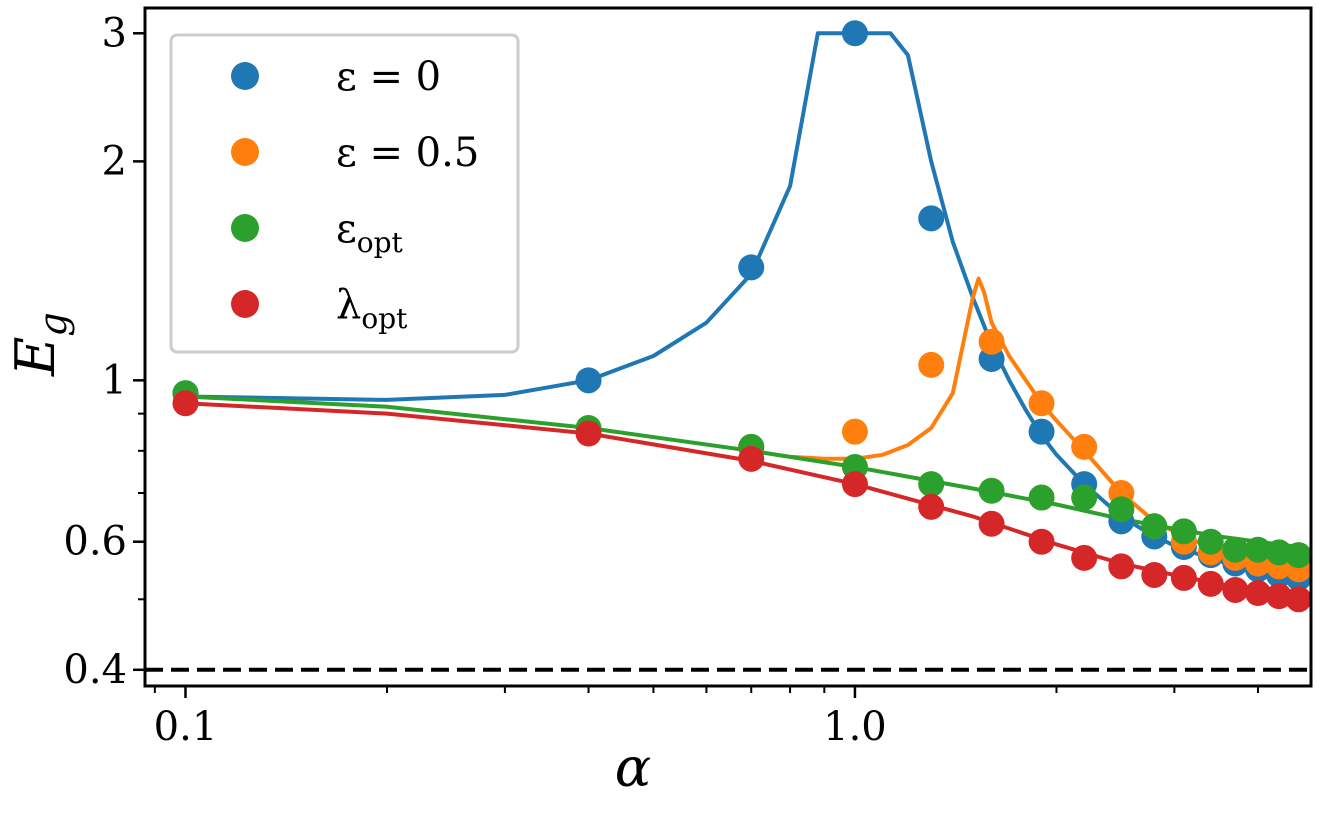 This screenshot has width=1327, height=817. I want to click on legend-label-0: ε = 0, so click(388, 77).